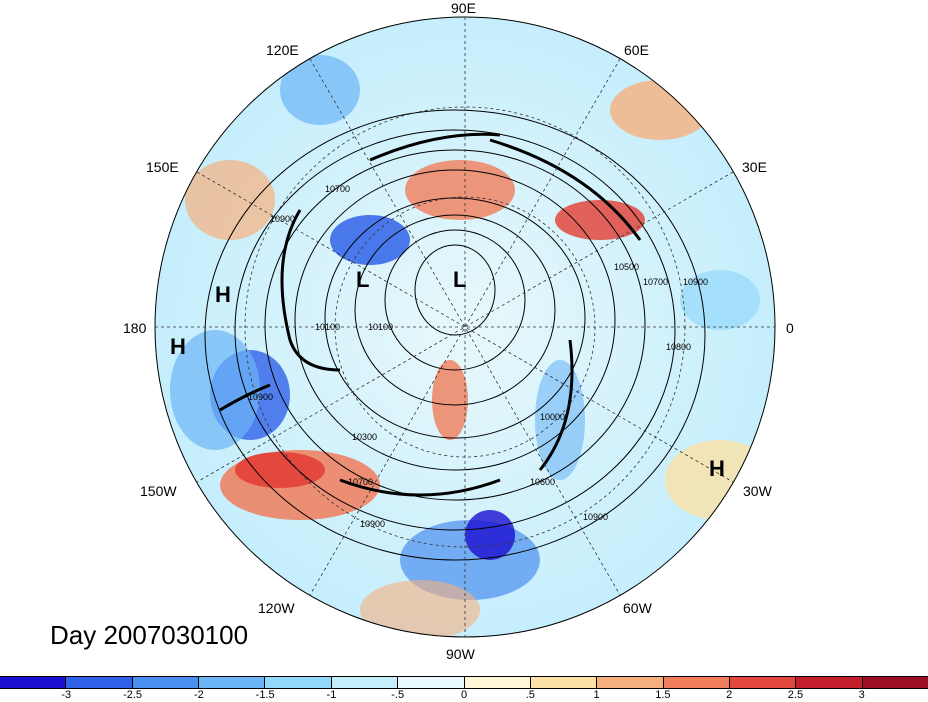 This screenshot has height=702, width=928. What do you see at coordinates (678, 347) in the screenshot?
I see `contour-label: 10800` at bounding box center [678, 347].